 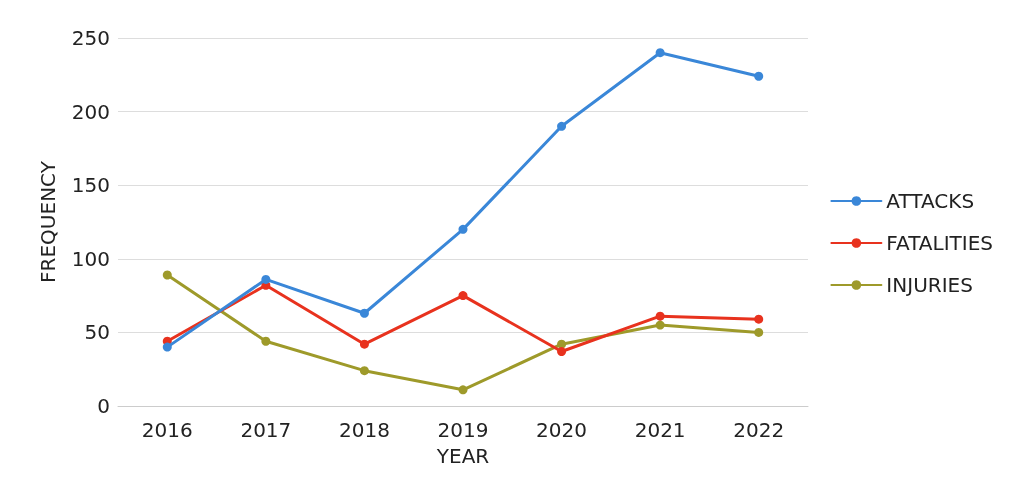 I want to click on x-tick-label: 2022, so click(x=759, y=430).